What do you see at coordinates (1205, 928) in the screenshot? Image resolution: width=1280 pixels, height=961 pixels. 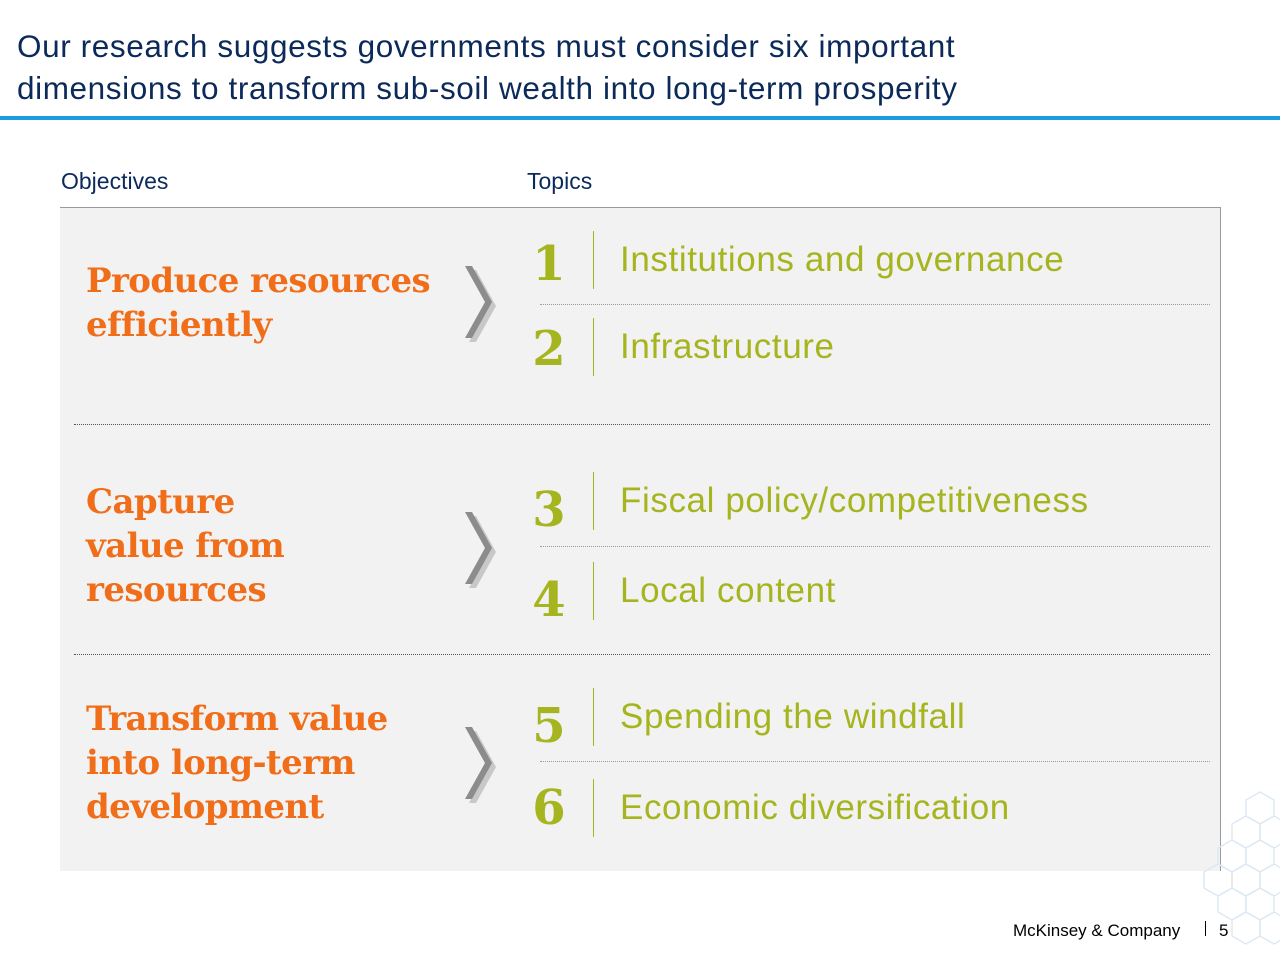 I see `footer-divider` at bounding box center [1205, 928].